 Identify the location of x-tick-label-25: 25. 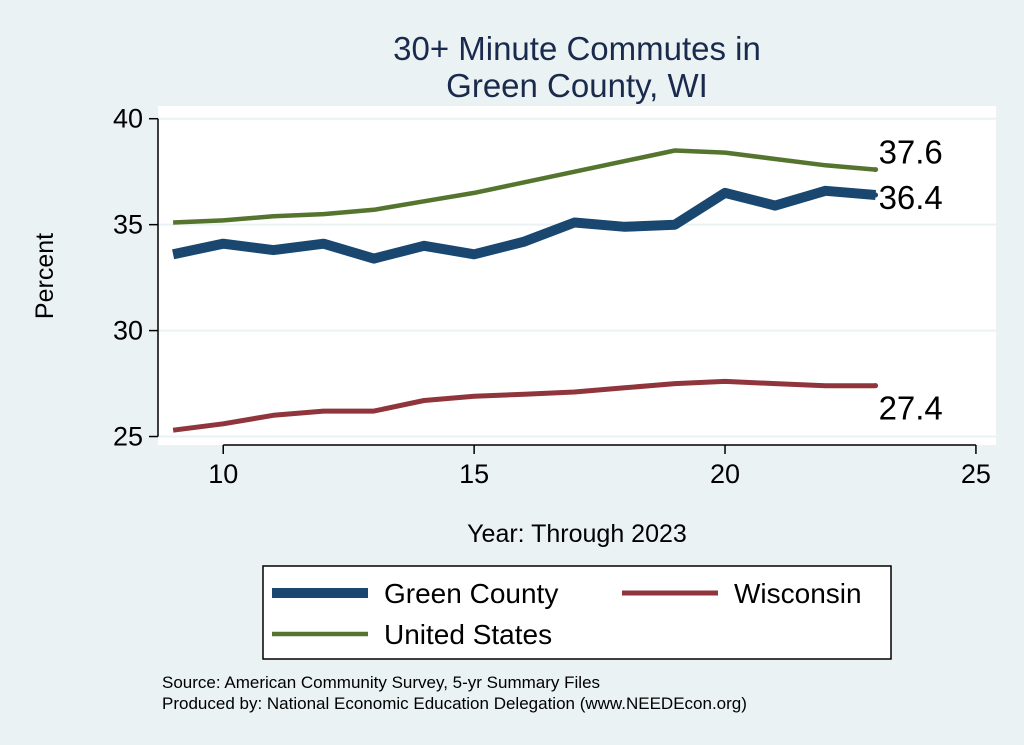
(976, 474).